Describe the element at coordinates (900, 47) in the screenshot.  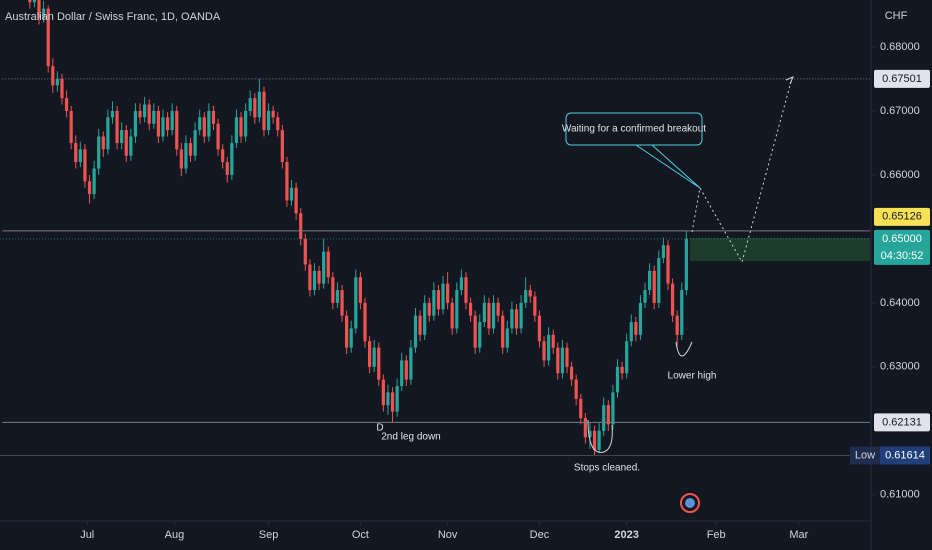
I see `y-tick-label: 0.68000` at that location.